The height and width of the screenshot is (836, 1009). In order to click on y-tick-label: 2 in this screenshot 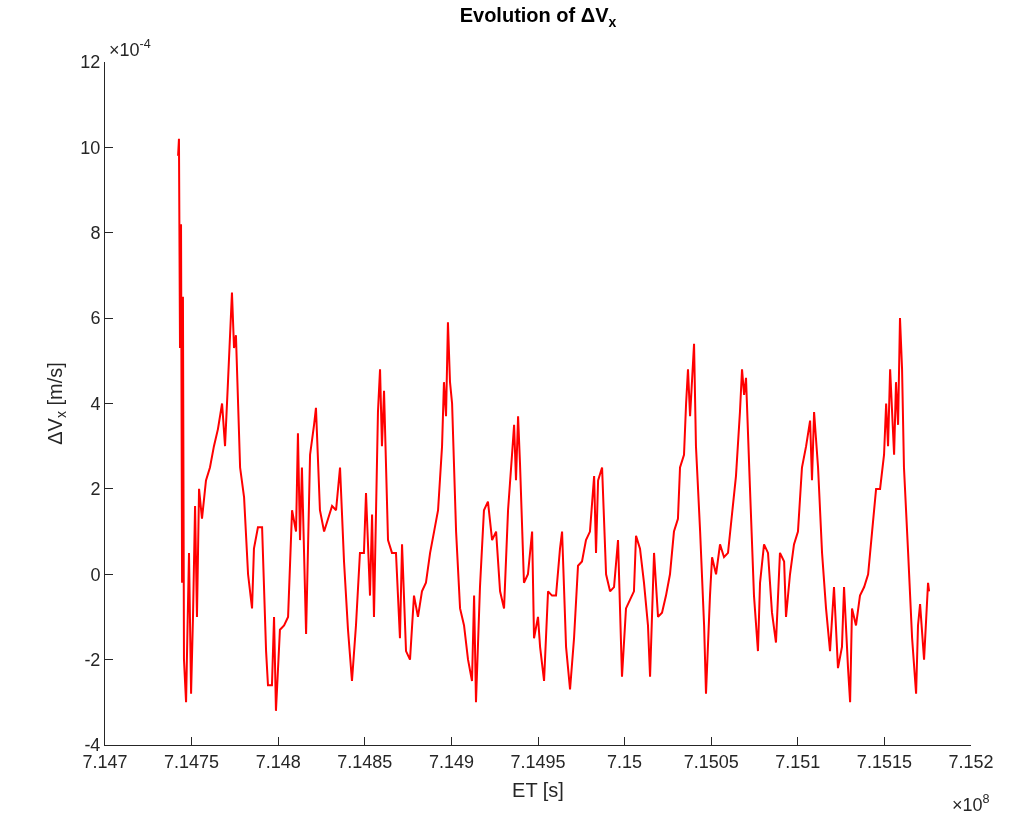, I will do `click(95, 489)`.